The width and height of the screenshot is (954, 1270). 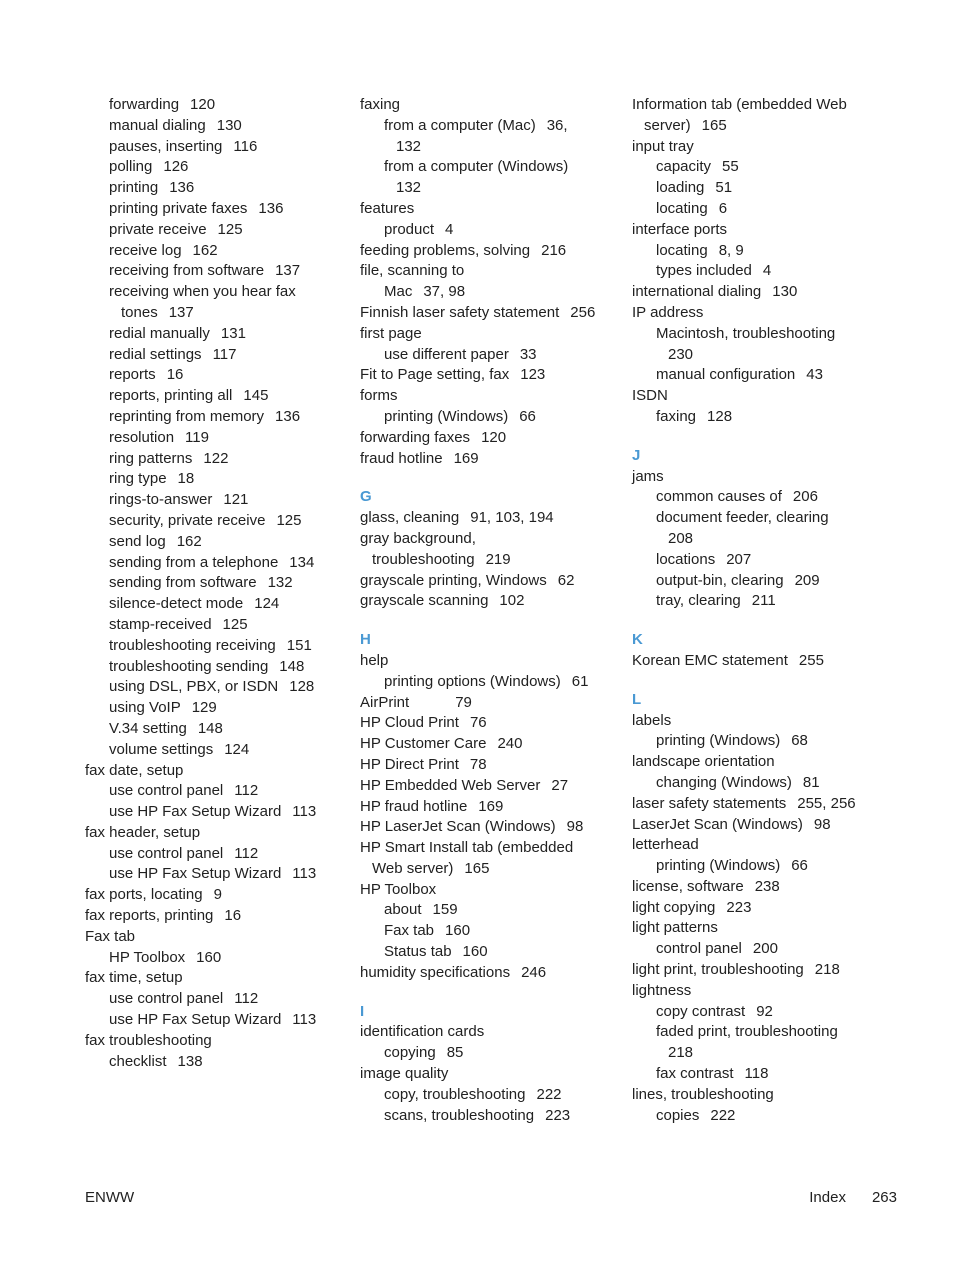 What do you see at coordinates (144, 895) in the screenshot?
I see `index-entry-label: fax ports, locating` at bounding box center [144, 895].